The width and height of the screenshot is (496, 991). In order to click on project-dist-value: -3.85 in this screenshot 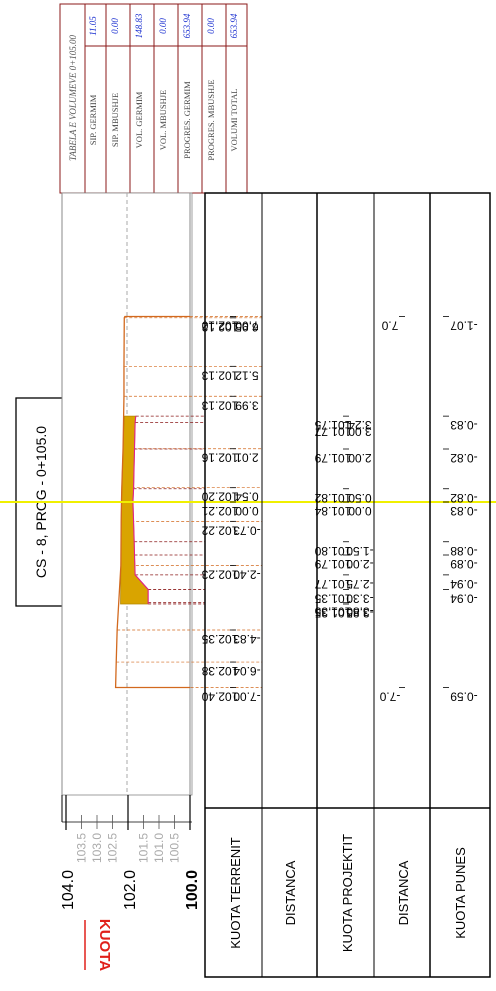, I will do `click(360, 613)`.